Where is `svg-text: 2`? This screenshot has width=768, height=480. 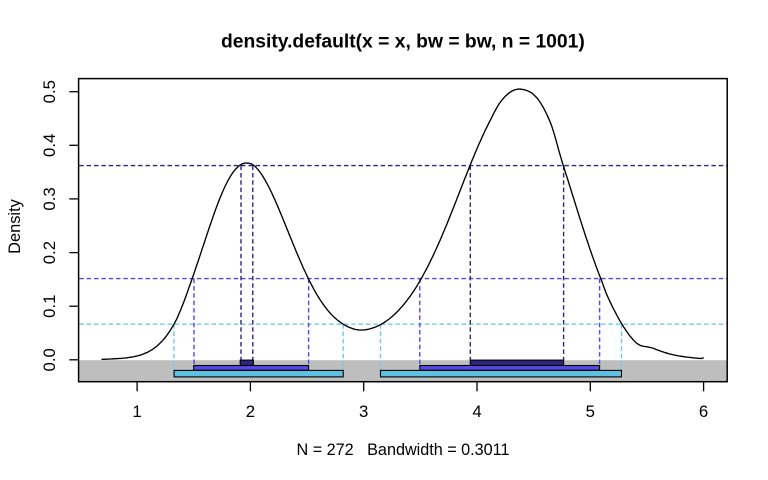 svg-text: 2 is located at coordinates (250, 411).